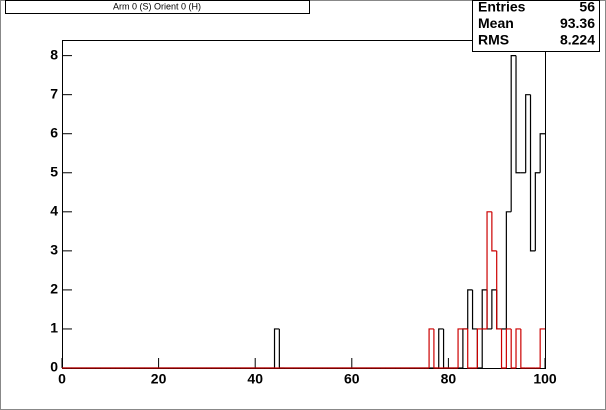  I want to click on y-tick-label: 1, so click(54, 328).